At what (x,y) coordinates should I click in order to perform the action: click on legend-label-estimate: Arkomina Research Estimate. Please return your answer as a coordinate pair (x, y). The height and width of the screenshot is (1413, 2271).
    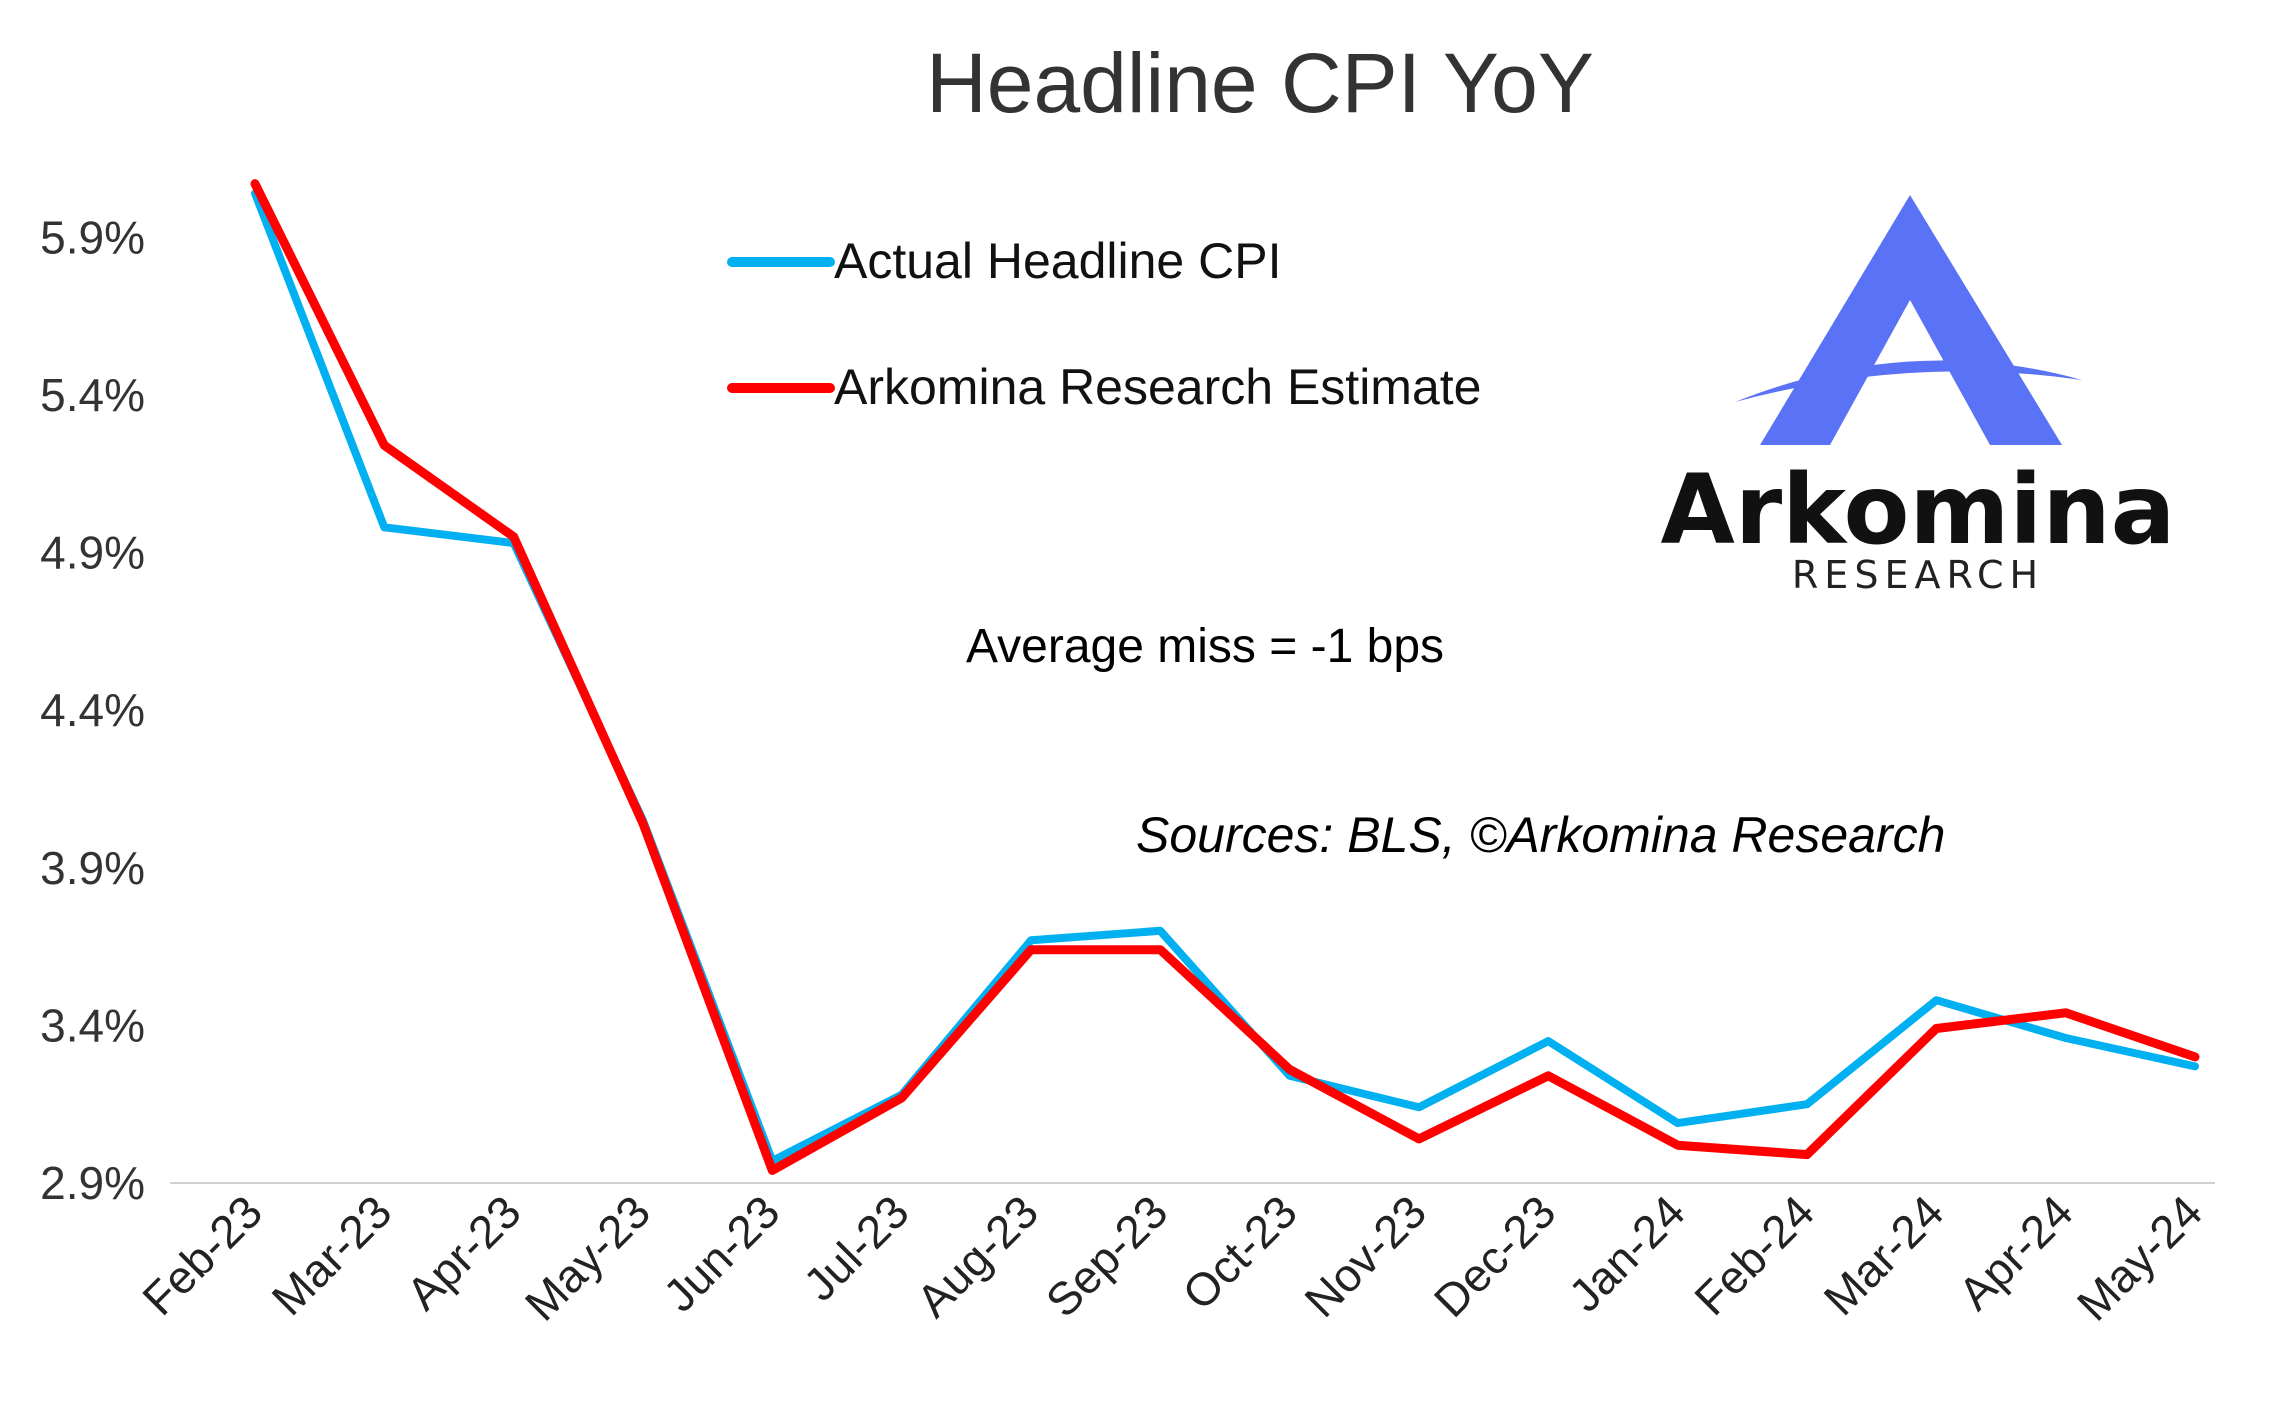
    Looking at the image, I should click on (1157, 387).